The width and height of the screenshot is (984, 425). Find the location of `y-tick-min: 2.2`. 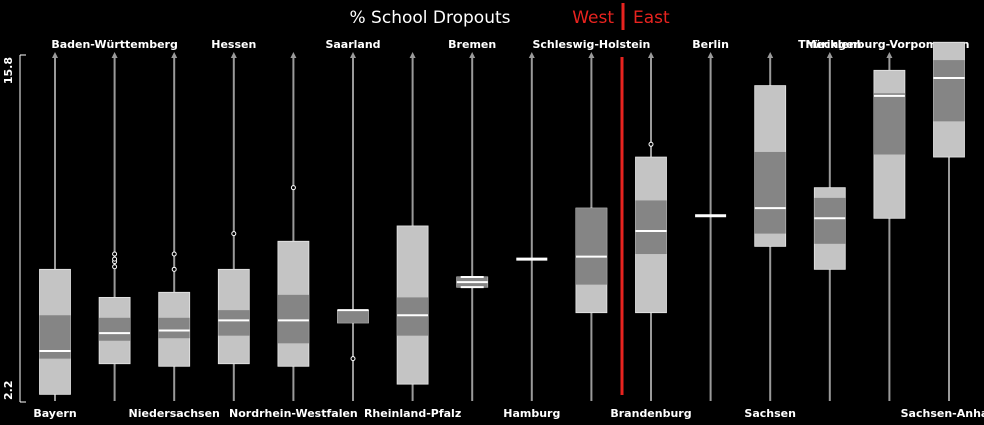

y-tick-min: 2.2 is located at coordinates (8, 391).